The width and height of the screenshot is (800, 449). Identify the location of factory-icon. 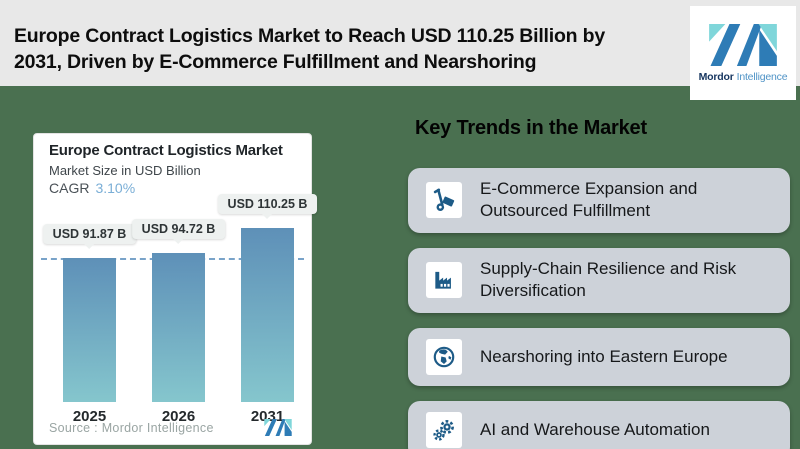
(443, 280).